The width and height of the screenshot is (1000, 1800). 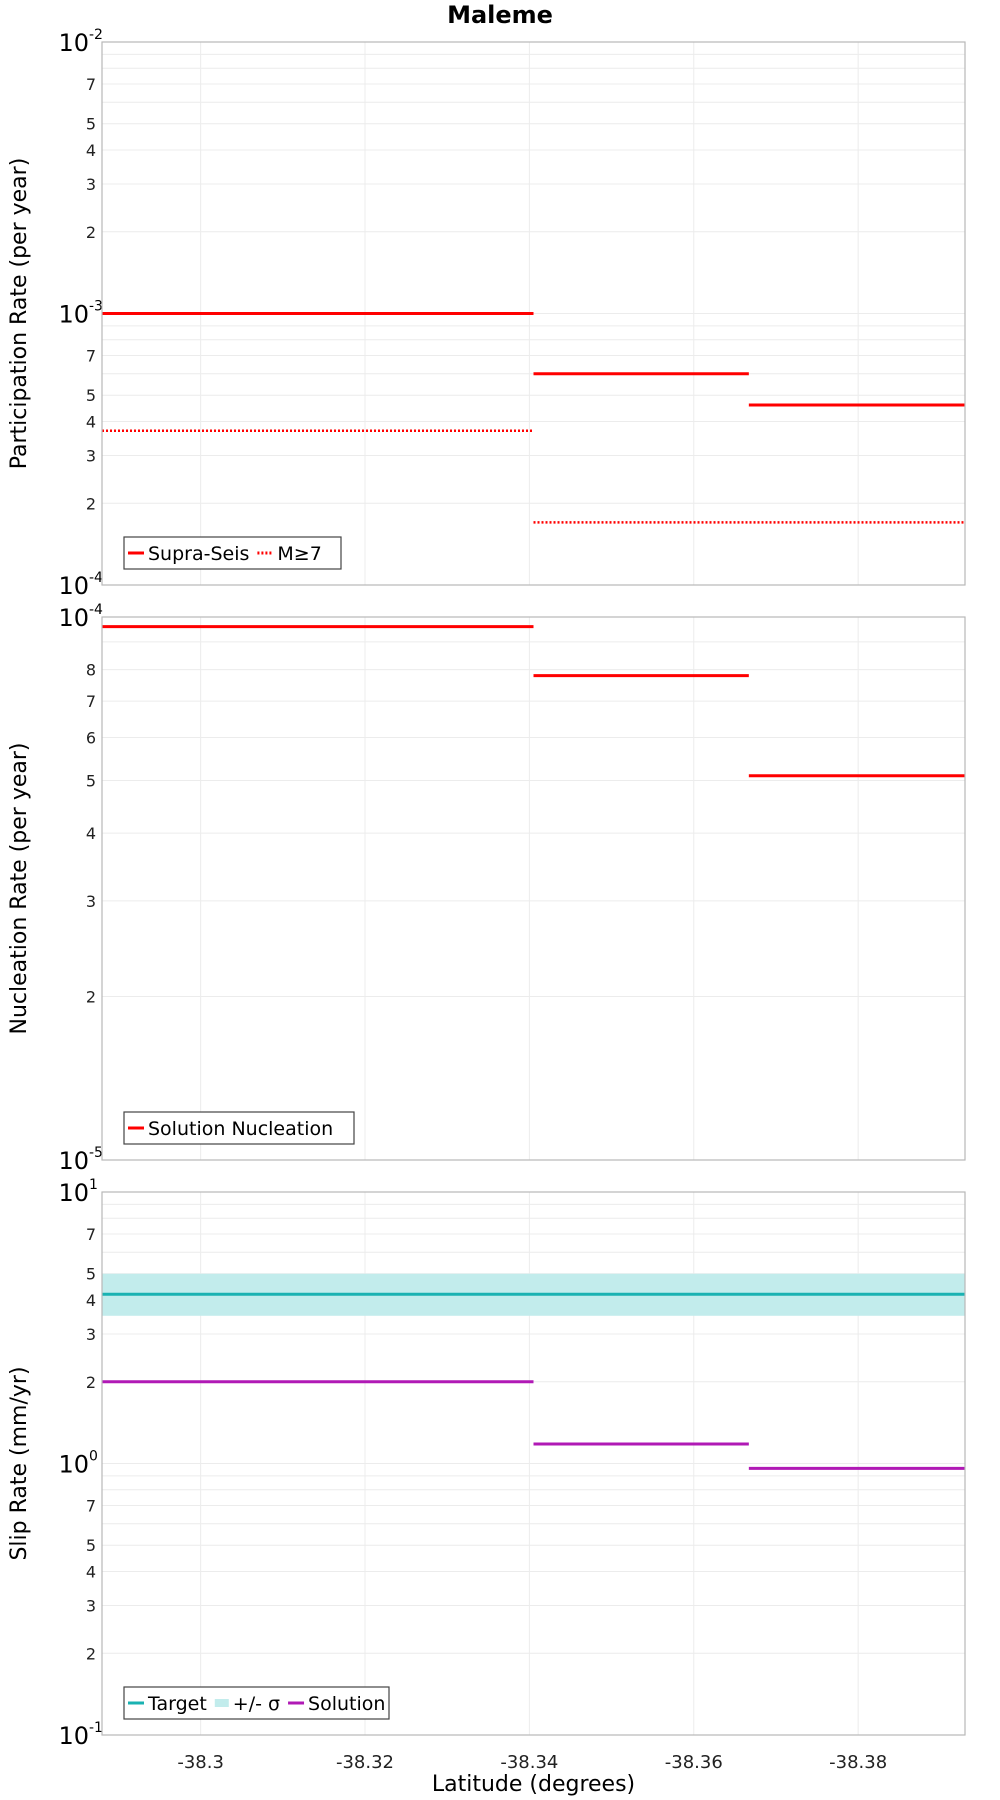 I want to click on x-tick-label: -38.38, so click(x=858, y=1762).